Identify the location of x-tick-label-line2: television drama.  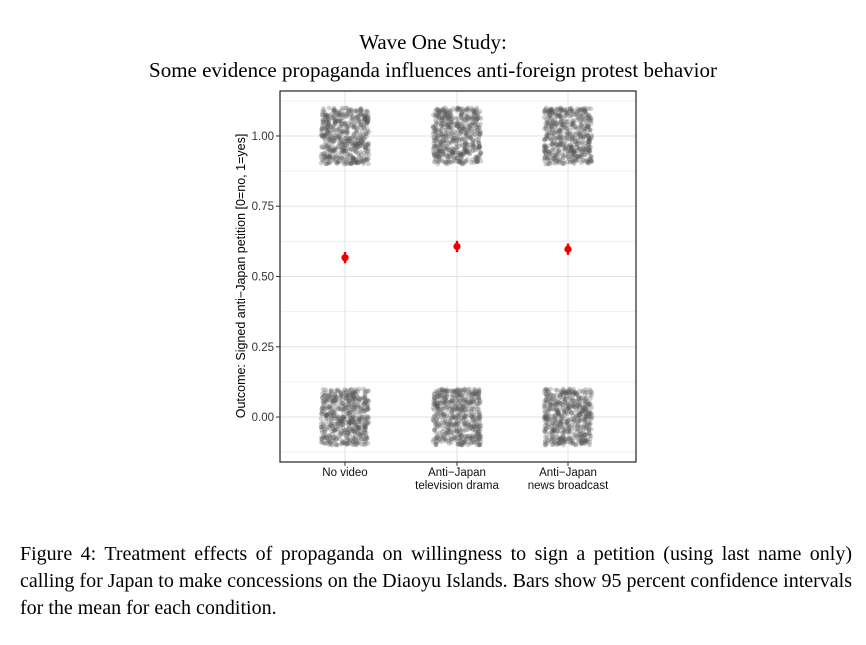
(457, 486).